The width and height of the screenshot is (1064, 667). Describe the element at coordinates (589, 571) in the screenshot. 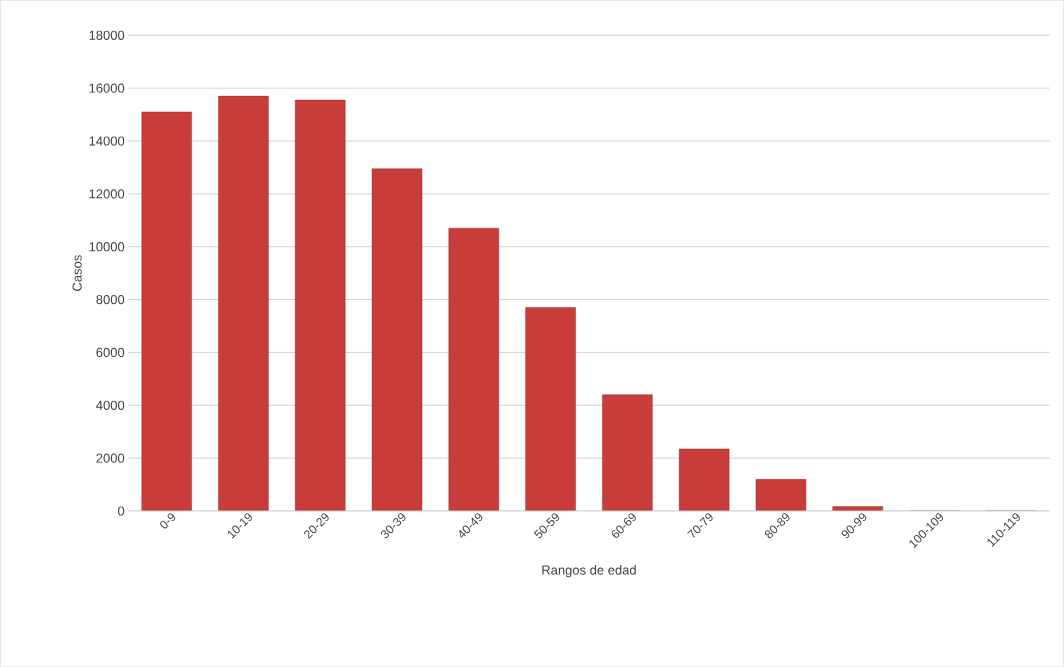

I see `x-axis-title: Rangos de edad` at that location.